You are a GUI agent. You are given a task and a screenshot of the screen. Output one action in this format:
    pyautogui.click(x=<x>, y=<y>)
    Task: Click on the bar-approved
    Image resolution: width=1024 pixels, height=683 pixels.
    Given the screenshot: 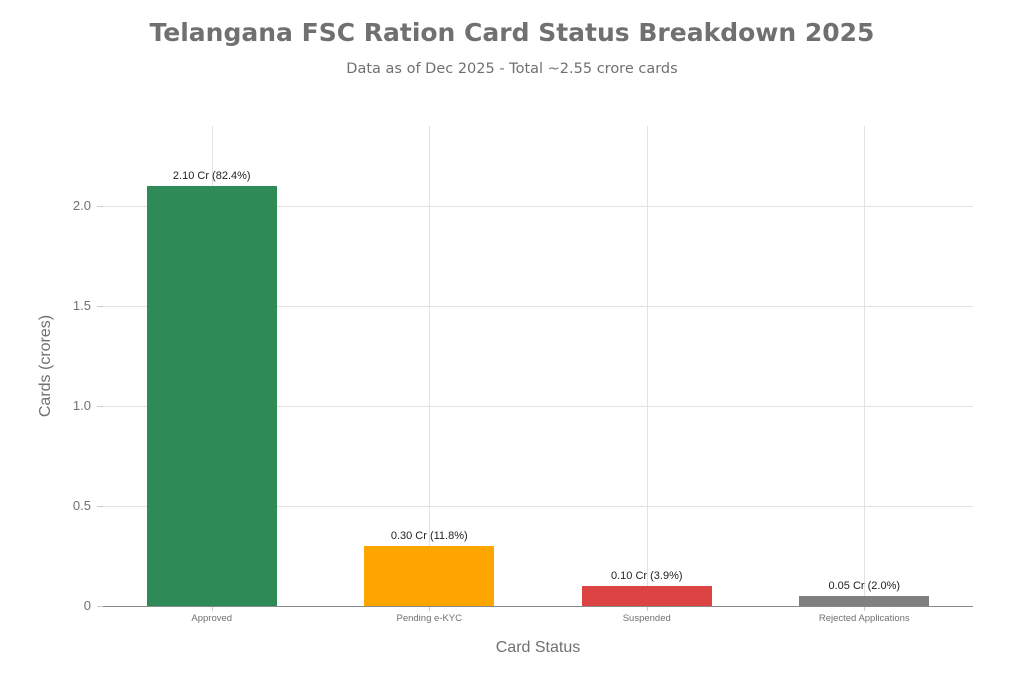 What is the action you would take?
    pyautogui.click(x=211, y=396)
    